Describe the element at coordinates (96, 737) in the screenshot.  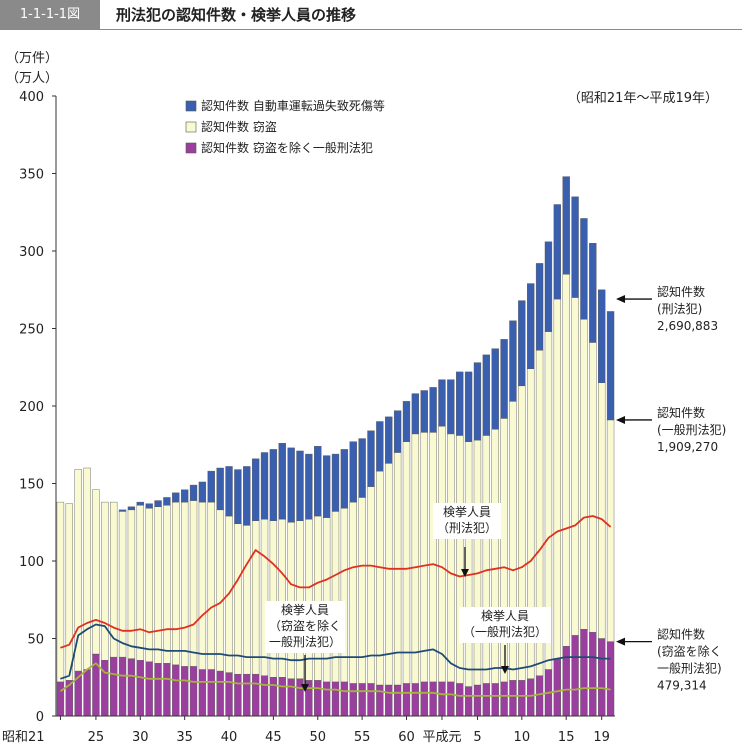
I see `x-tick-label: 25` at that location.